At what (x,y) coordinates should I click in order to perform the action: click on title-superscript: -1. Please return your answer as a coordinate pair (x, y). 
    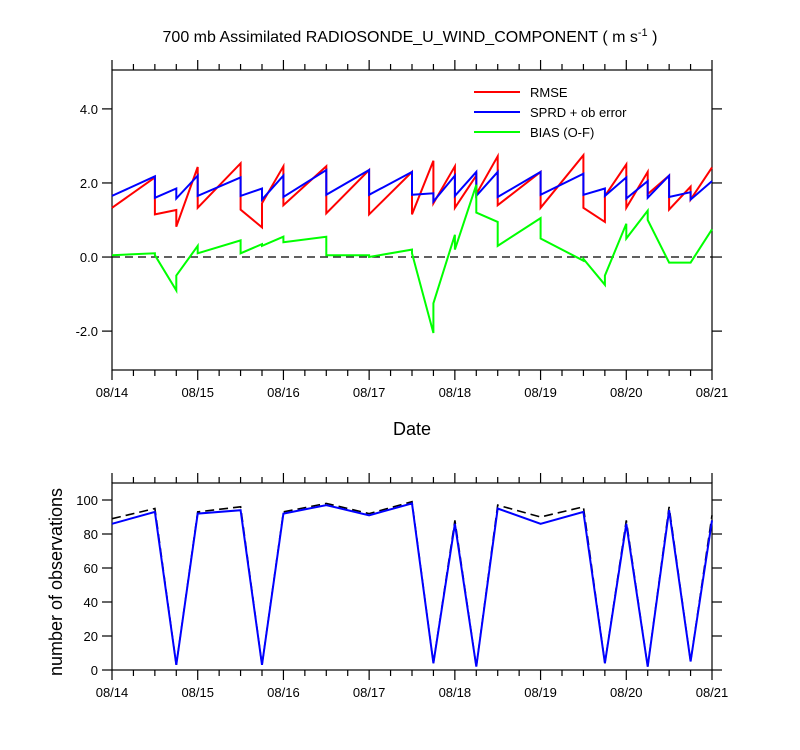
    Looking at the image, I should click on (643, 33).